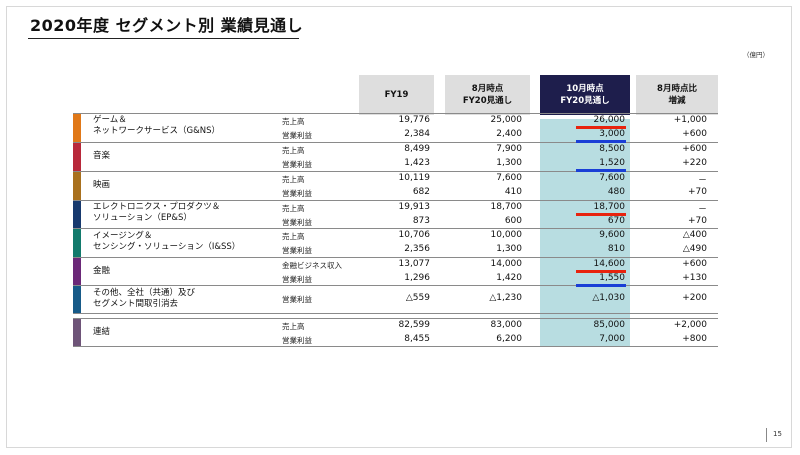 This screenshot has width=800, height=455. Describe the element at coordinates (77, 242) in the screenshot. I see `segment-bar-iss` at that location.